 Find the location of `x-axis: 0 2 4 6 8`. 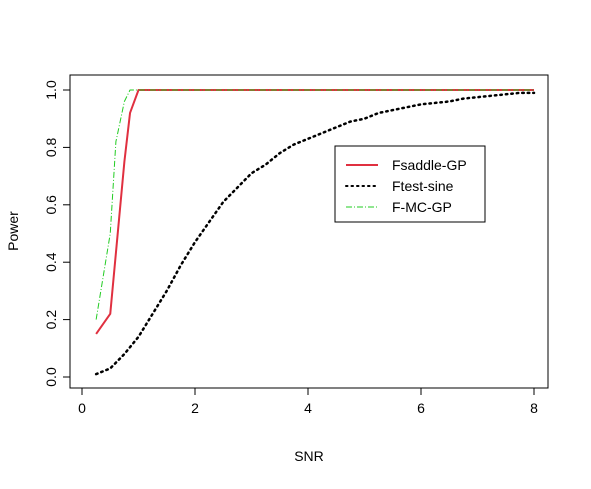

x-axis: 0 2 4 6 8 is located at coordinates (308, 401).